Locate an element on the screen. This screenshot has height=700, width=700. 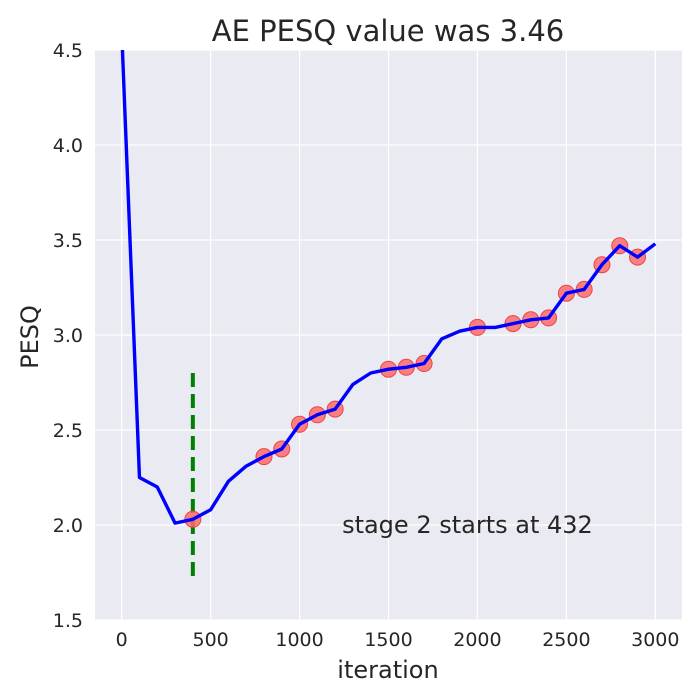
y-tick-label: 2.0 is located at coordinates (68, 526).